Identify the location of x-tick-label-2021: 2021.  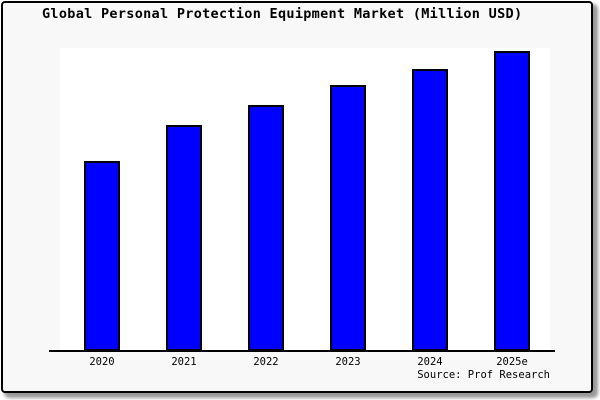
(184, 362).